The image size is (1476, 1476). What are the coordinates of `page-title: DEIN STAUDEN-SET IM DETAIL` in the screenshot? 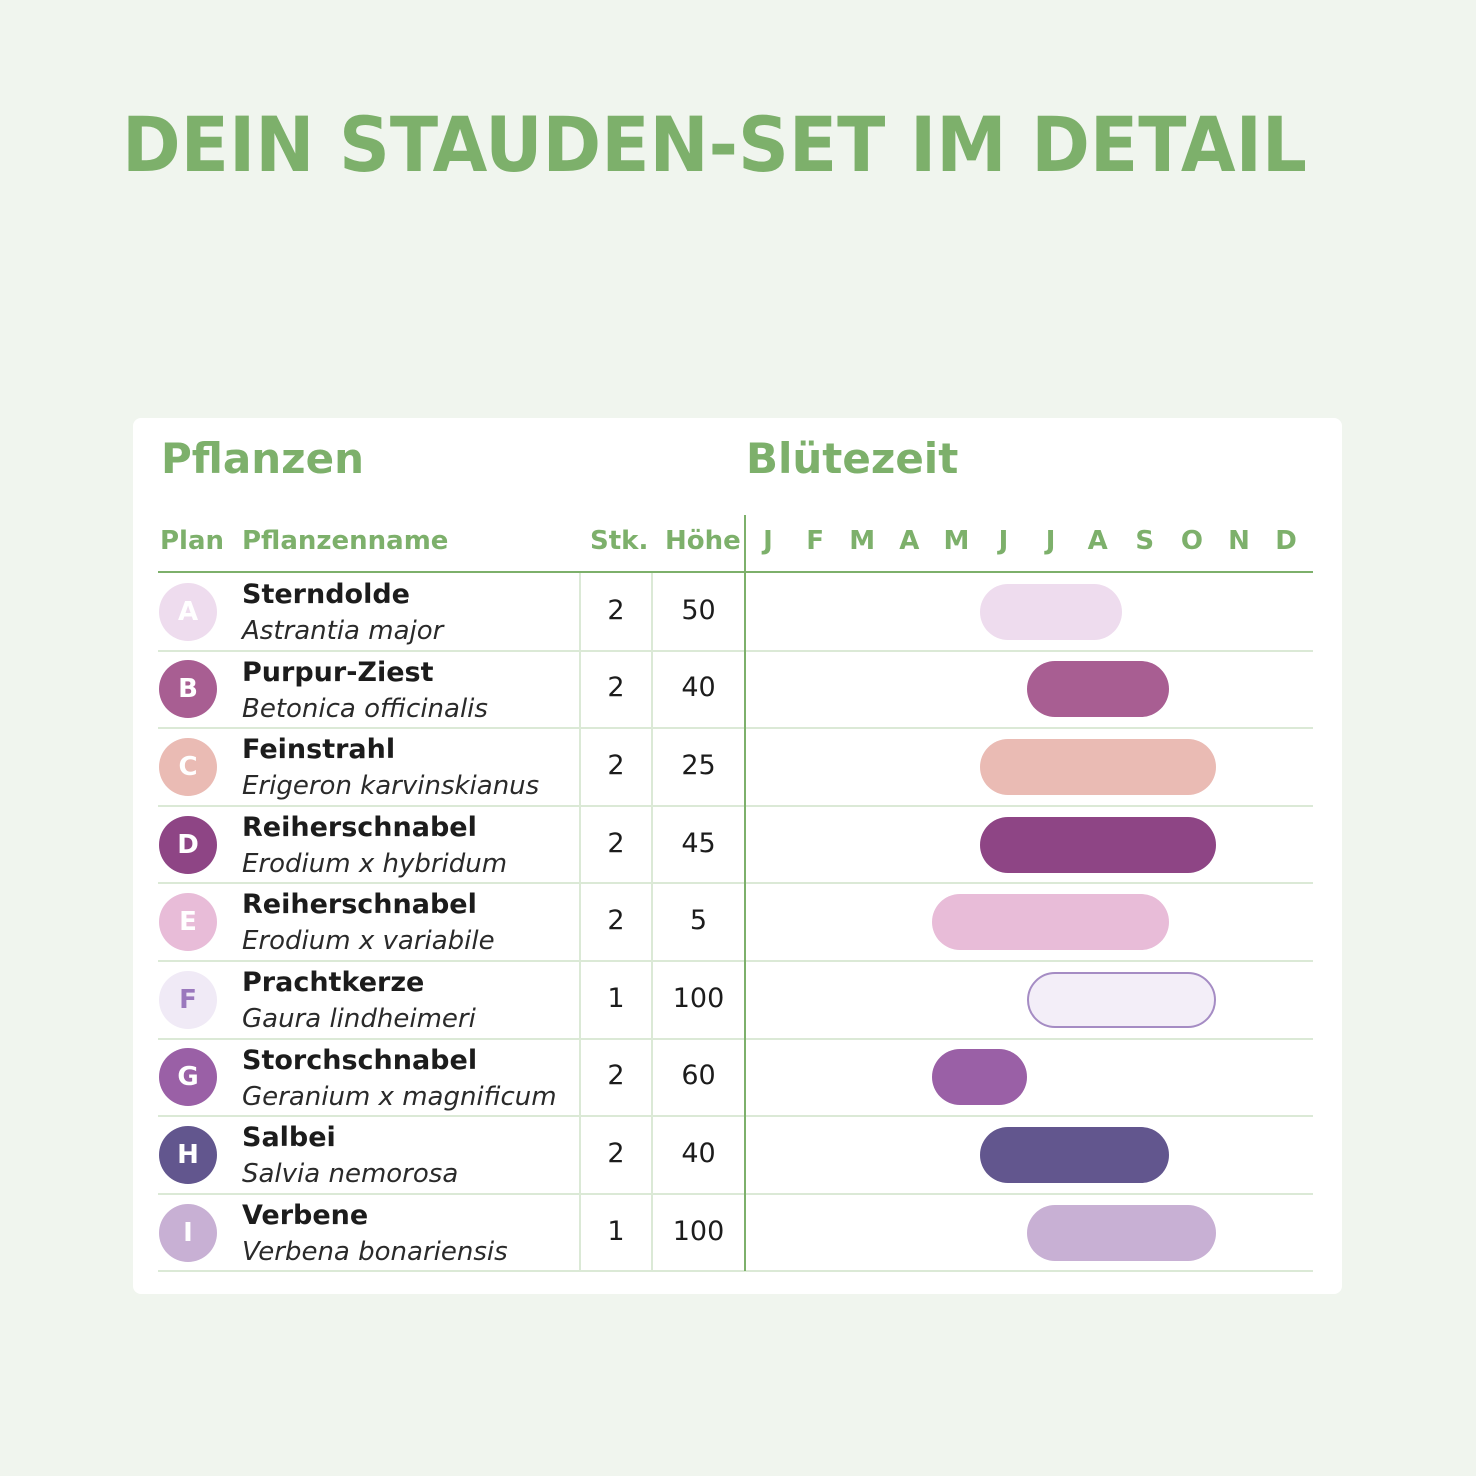 It's located at (714, 144).